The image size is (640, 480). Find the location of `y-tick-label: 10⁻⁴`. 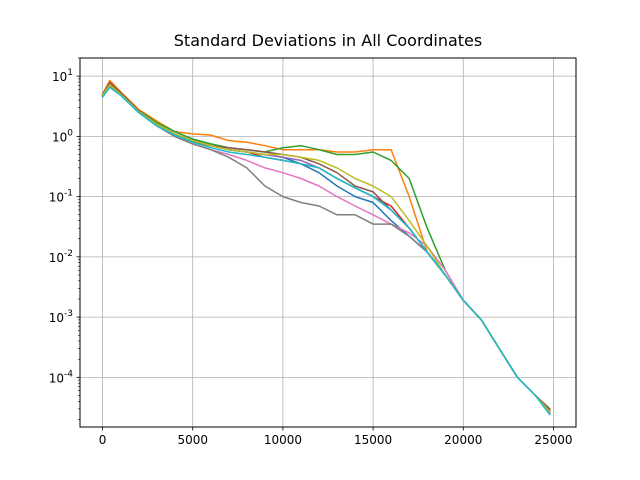

y-tick-label: 10⁻⁴ is located at coordinates (61, 377).